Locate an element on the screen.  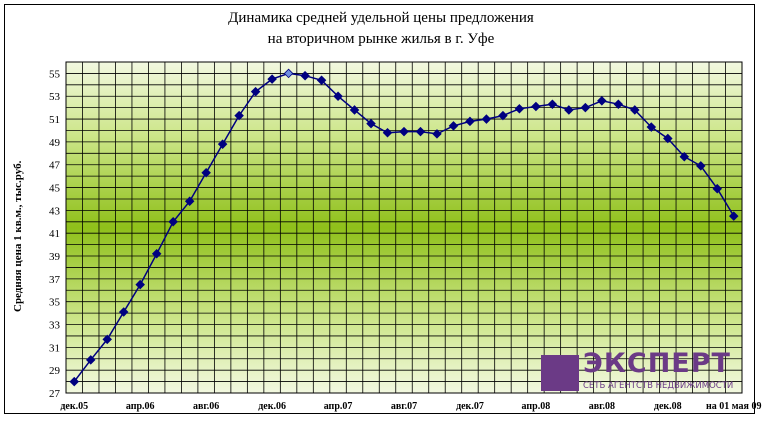
x-tick-label: дек.07 is located at coordinates (470, 406).